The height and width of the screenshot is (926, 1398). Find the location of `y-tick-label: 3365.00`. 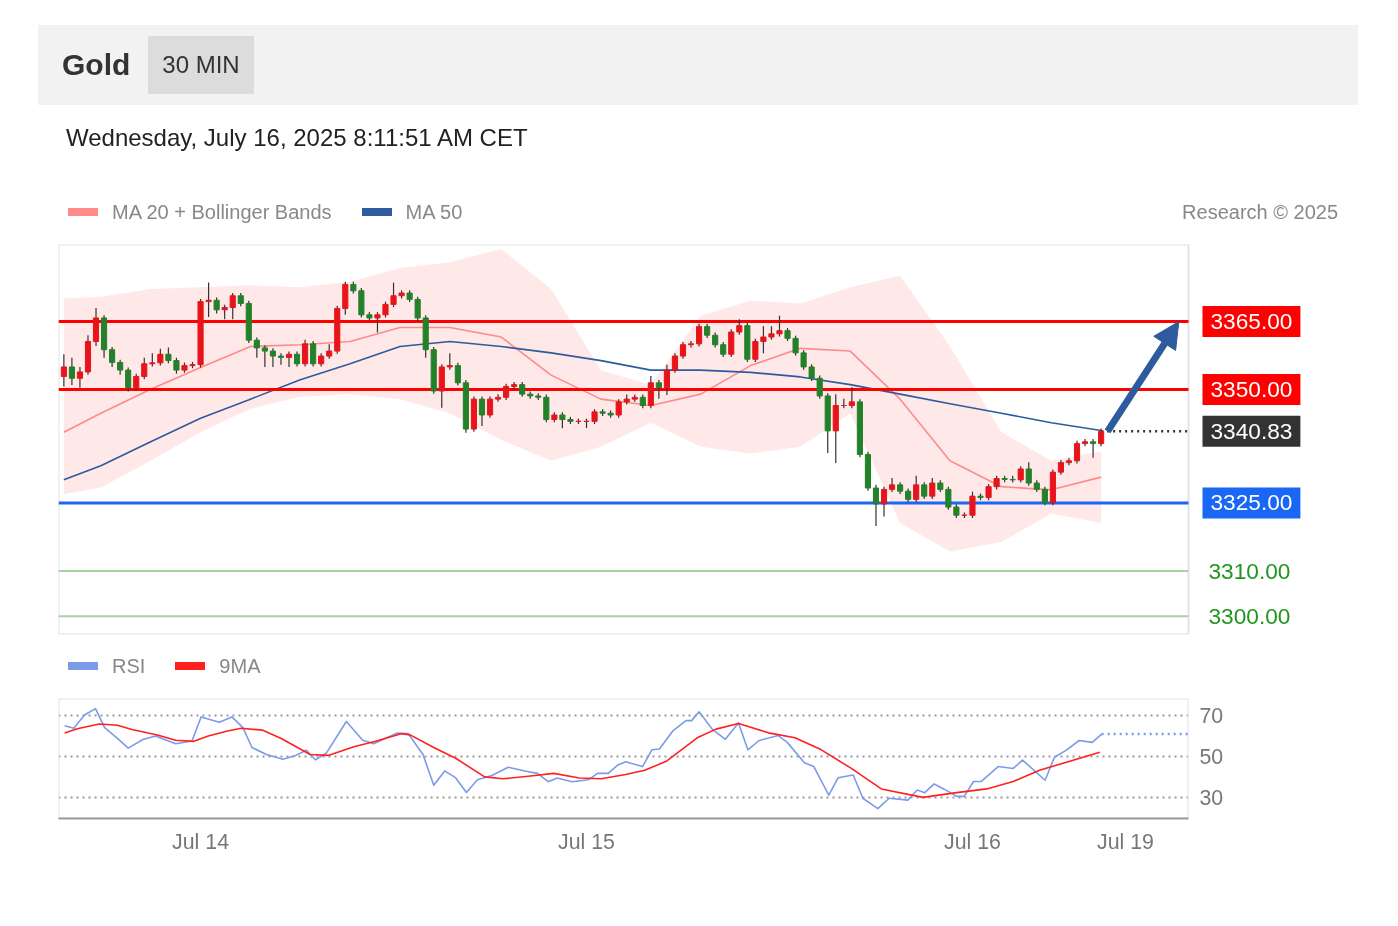

y-tick-label: 3365.00 is located at coordinates (1251, 321).